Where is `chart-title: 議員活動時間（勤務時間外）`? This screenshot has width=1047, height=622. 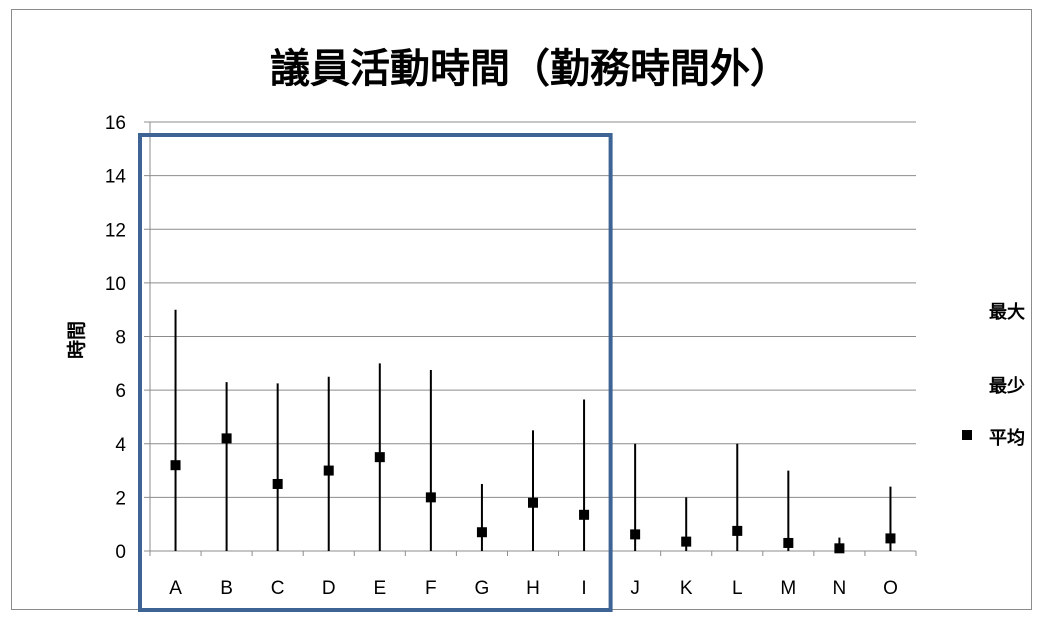 chart-title: 議員活動時間（勤務時間外） is located at coordinates (530, 69).